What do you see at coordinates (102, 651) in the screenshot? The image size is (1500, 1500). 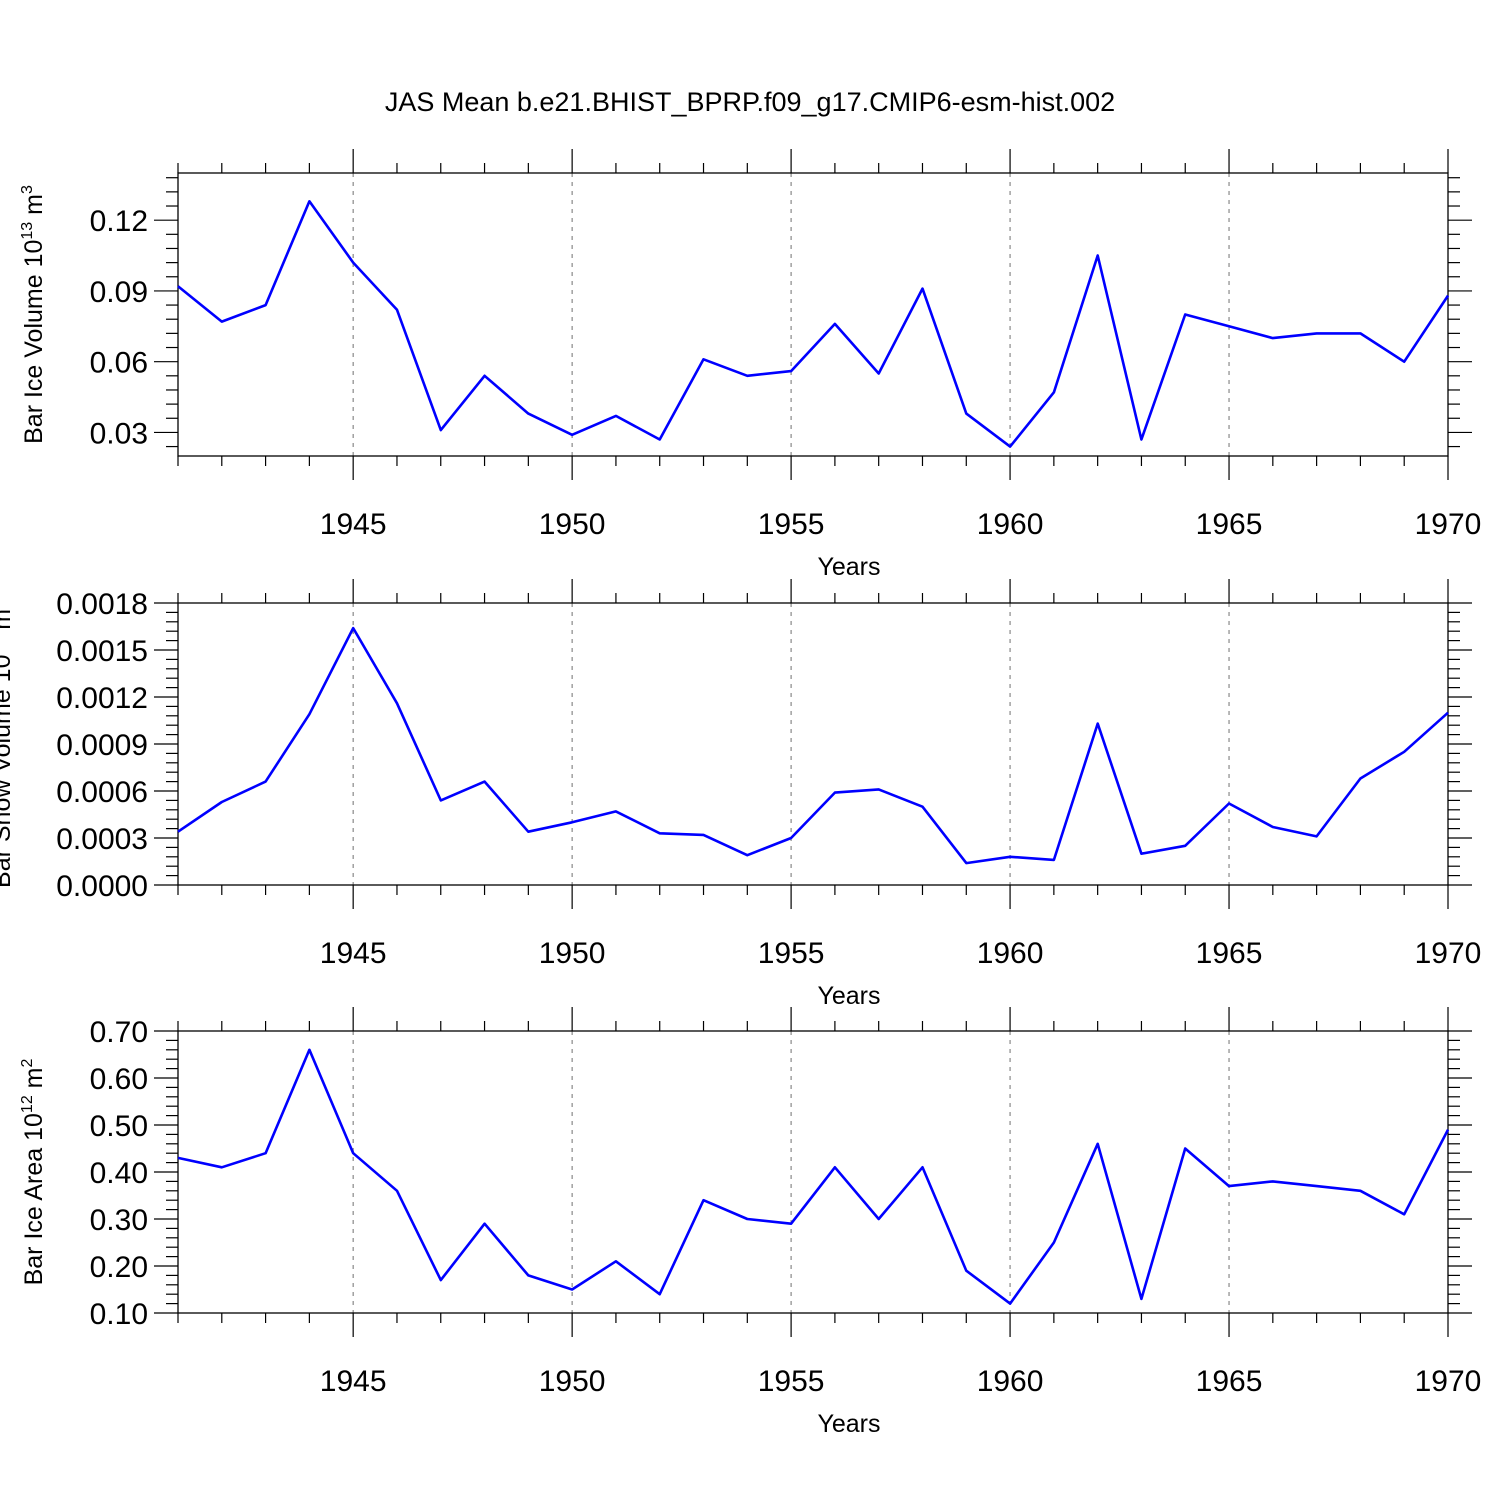 I see `y-tick-label: 0.0015` at bounding box center [102, 651].